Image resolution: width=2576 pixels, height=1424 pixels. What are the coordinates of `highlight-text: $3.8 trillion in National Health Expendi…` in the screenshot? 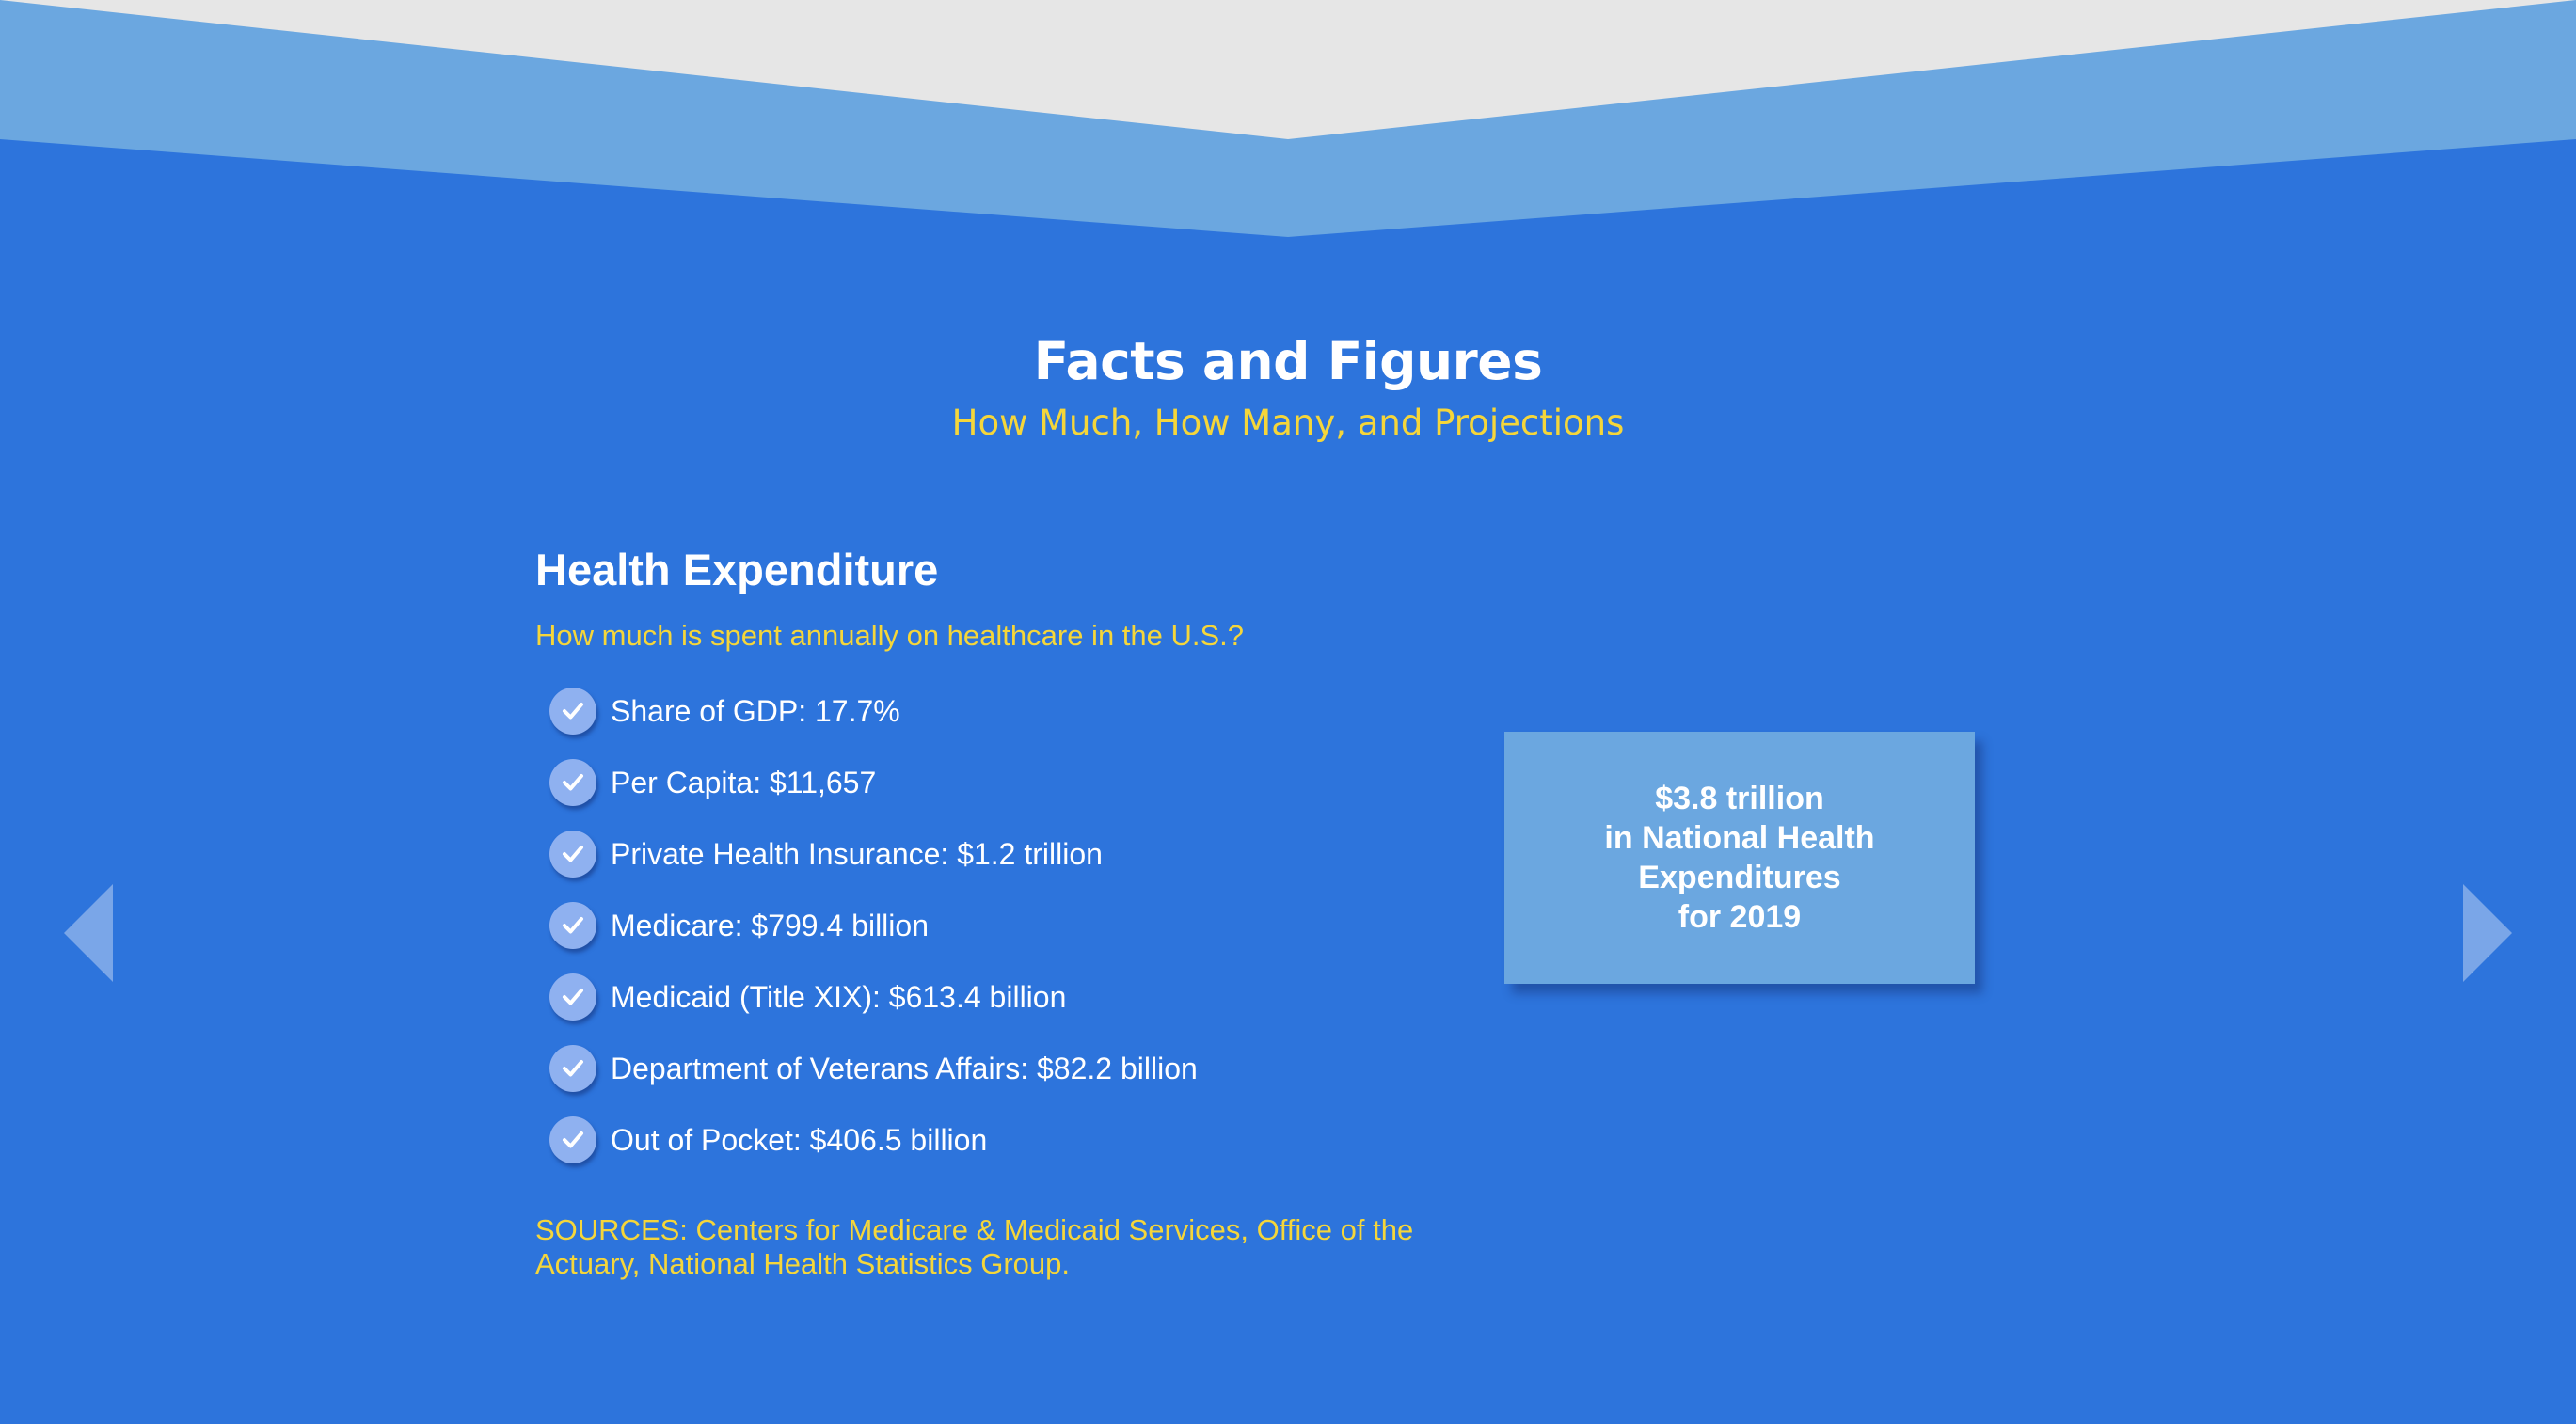 It's located at (1739, 858).